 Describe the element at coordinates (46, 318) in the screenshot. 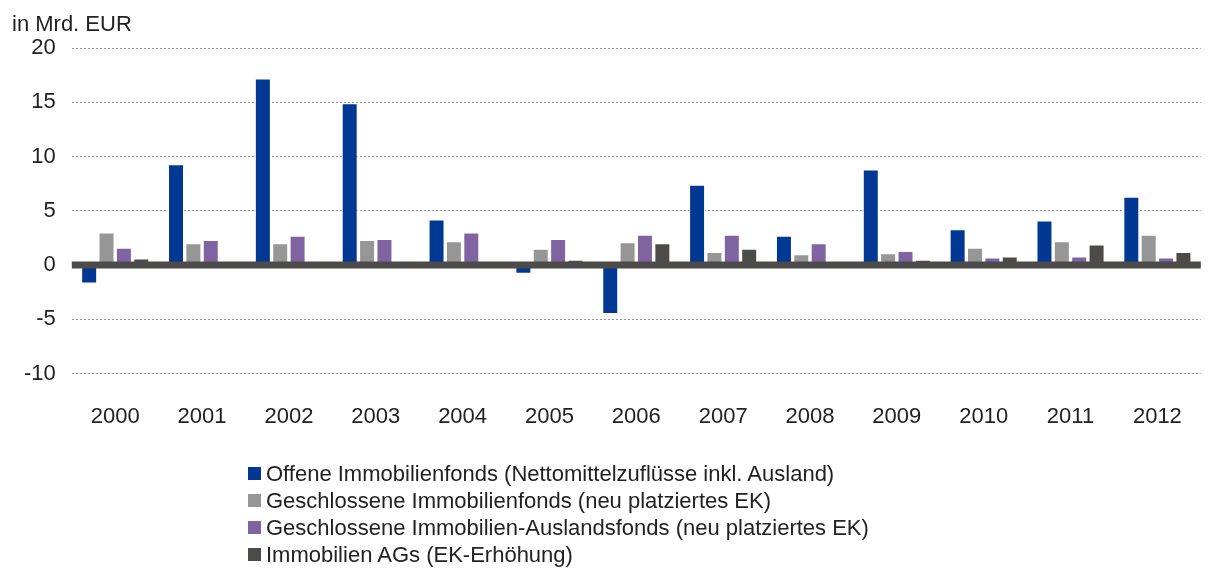

I see `y-tick-label: -5` at that location.